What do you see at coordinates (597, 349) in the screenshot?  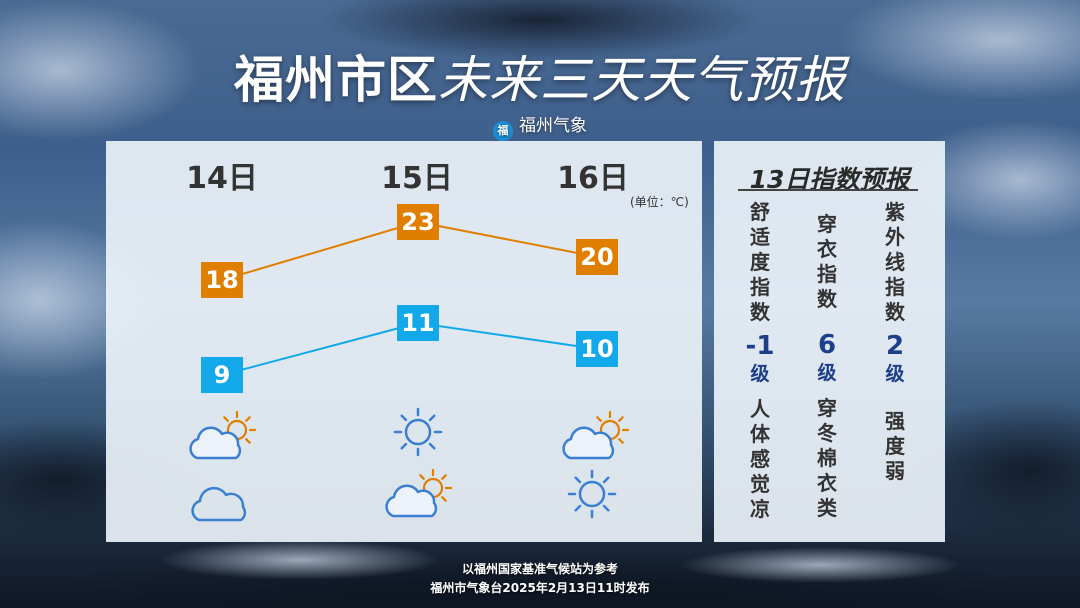 I see `low-temp-point: 10` at bounding box center [597, 349].